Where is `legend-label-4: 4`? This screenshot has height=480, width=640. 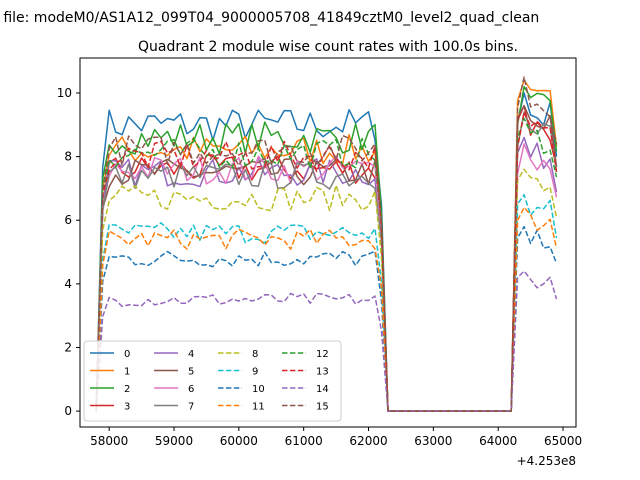
legend-label-4: 4 is located at coordinates (191, 354).